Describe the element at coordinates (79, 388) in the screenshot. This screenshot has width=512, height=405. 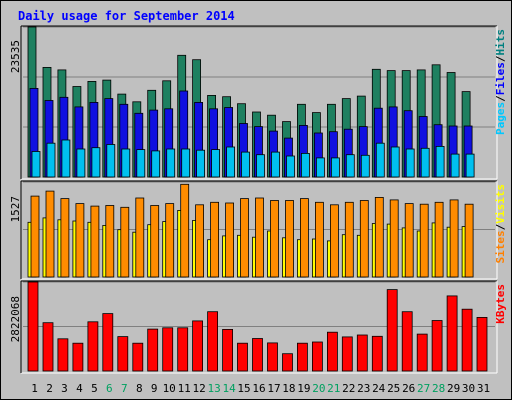
I see `x-tick-label-day-4: 4` at that location.